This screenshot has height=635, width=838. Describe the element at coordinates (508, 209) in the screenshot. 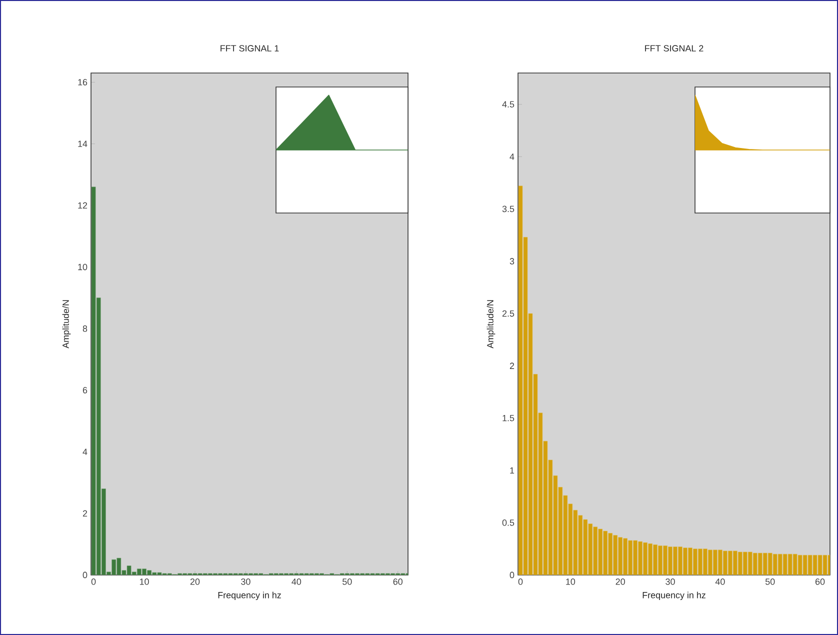

I see `y-tick-label: 3.5` at that location.